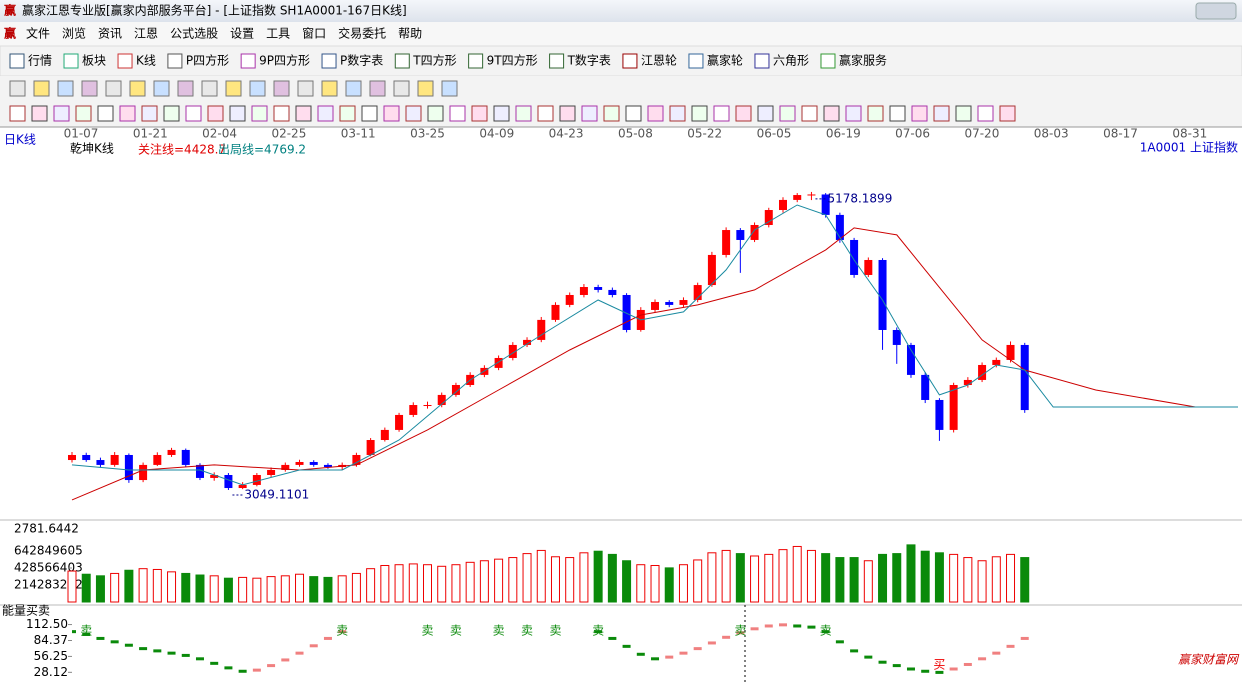  Describe the element at coordinates (1216, 11) in the screenshot. I see `window-controls` at that location.